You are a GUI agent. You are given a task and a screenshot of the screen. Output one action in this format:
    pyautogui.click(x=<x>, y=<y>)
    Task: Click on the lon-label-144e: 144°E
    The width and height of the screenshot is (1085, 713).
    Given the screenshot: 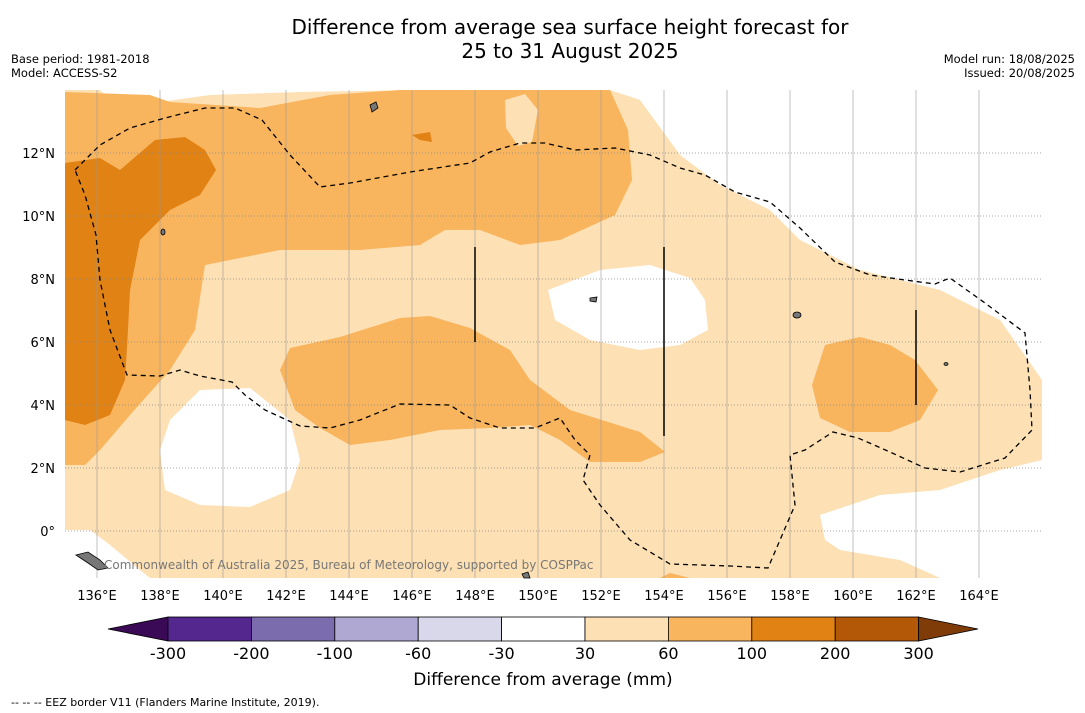 What is the action you would take?
    pyautogui.click(x=349, y=596)
    